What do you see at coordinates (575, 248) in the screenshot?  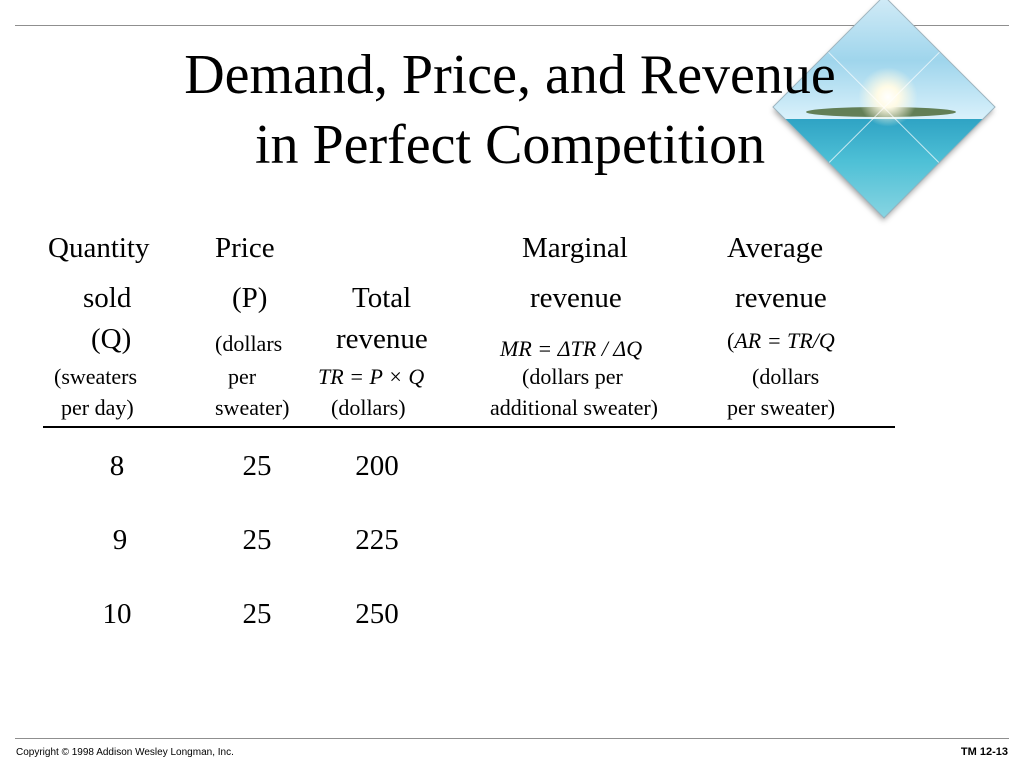 I see `header-marginal-l1: Marginal` at bounding box center [575, 248].